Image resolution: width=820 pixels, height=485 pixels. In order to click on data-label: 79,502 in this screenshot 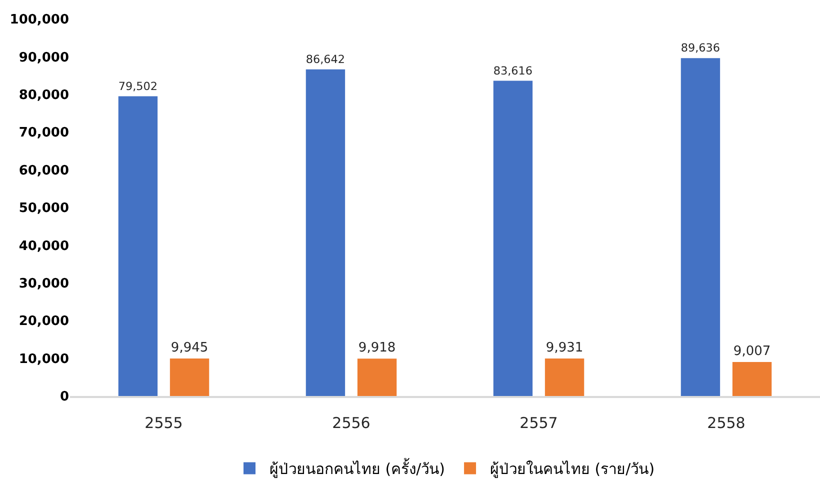, I will do `click(138, 86)`.